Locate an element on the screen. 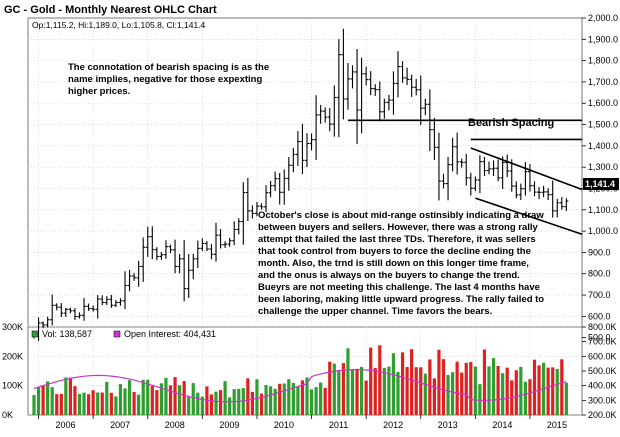 The height and width of the screenshot is (437, 620). year-tick-label: 2007 is located at coordinates (120, 425).